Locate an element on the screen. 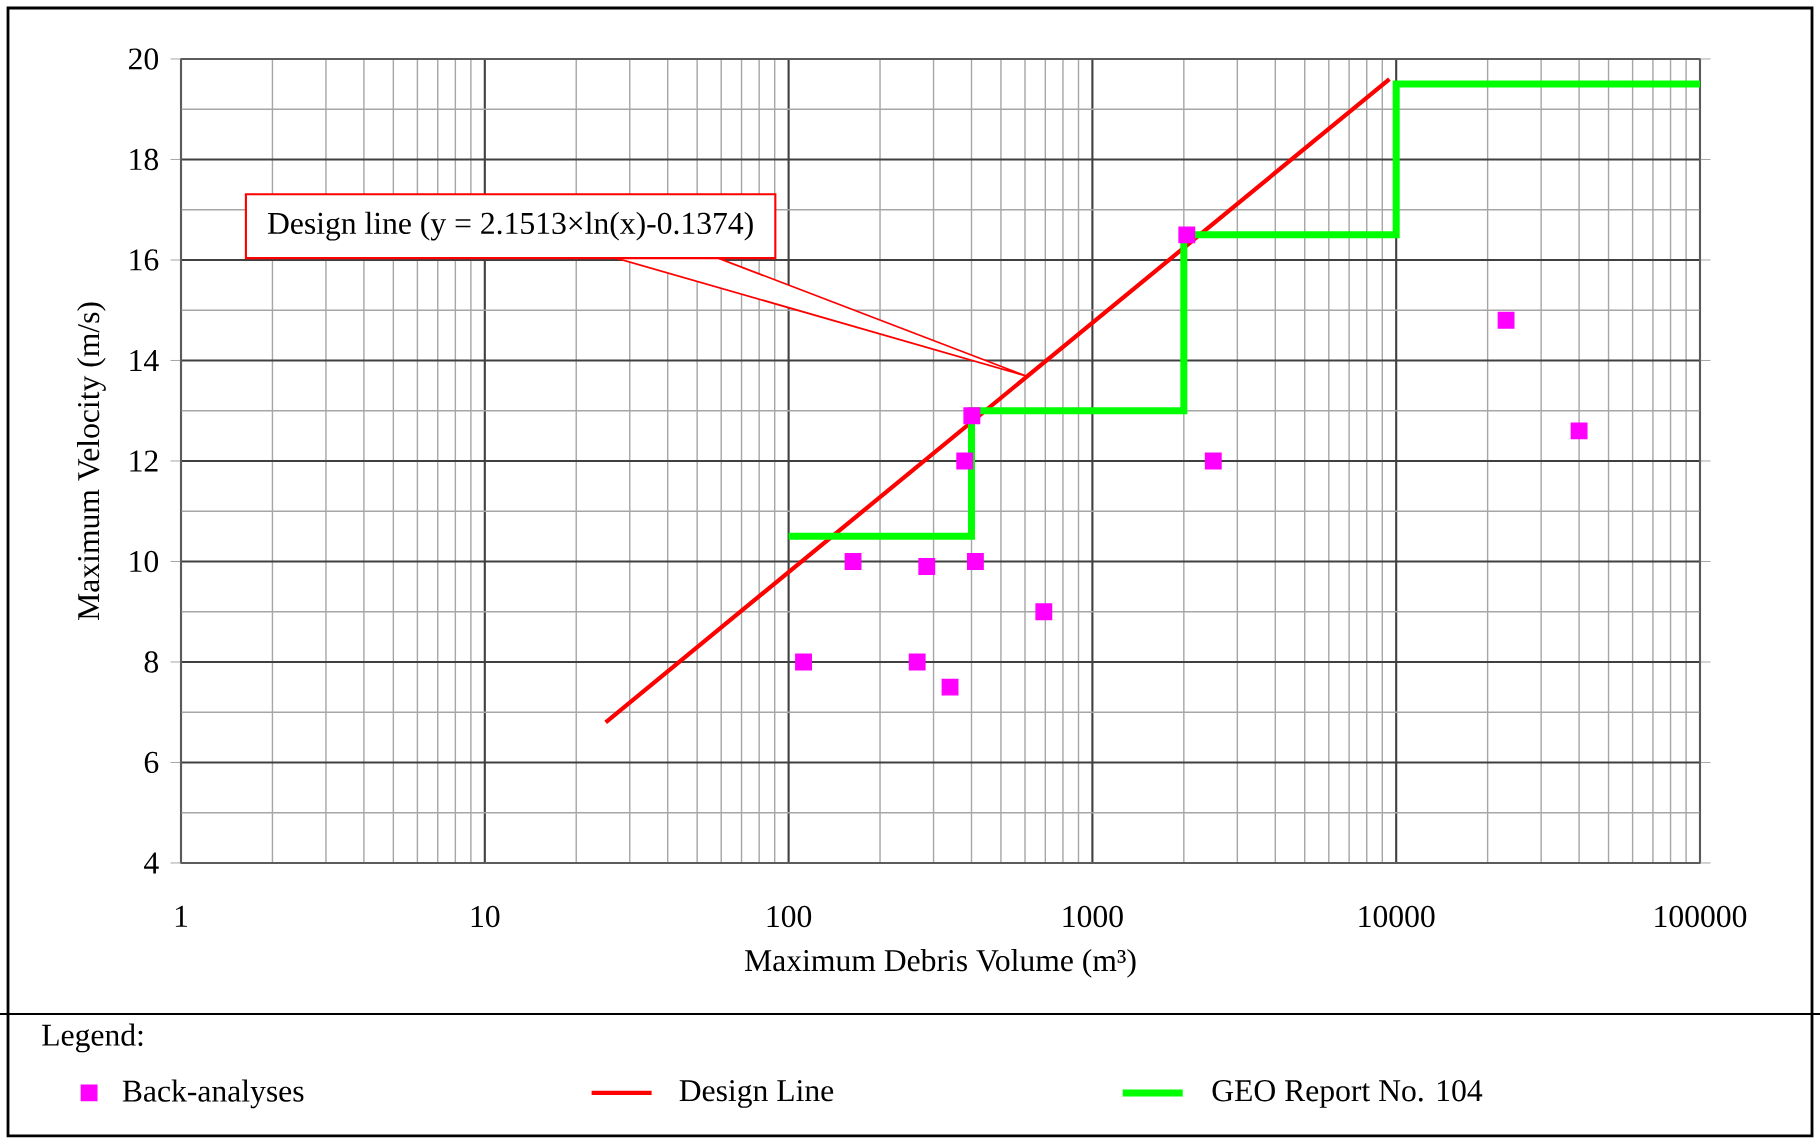 Image resolution: width=1820 pixels, height=1144 pixels. y-axis-title: Maximum Velocity (m/s) is located at coordinates (91, 461).